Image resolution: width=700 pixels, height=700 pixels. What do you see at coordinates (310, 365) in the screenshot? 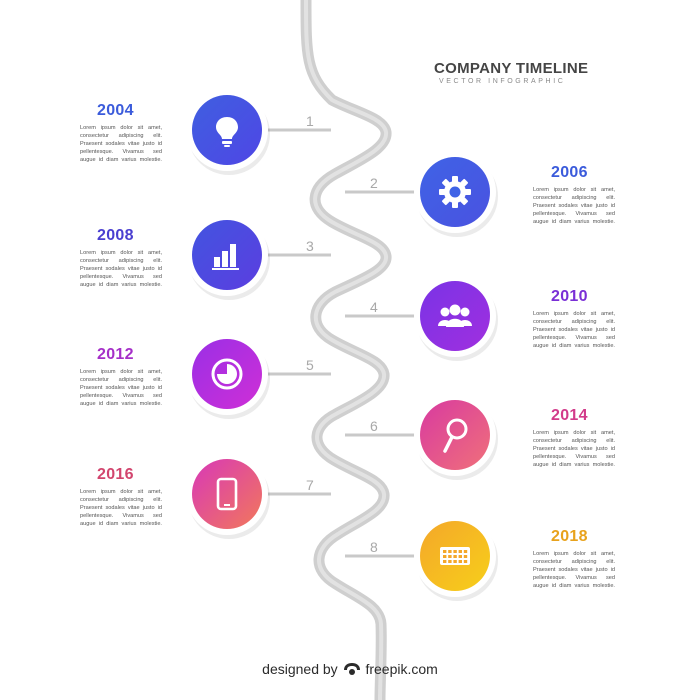
I see `step-number: 5` at bounding box center [310, 365].